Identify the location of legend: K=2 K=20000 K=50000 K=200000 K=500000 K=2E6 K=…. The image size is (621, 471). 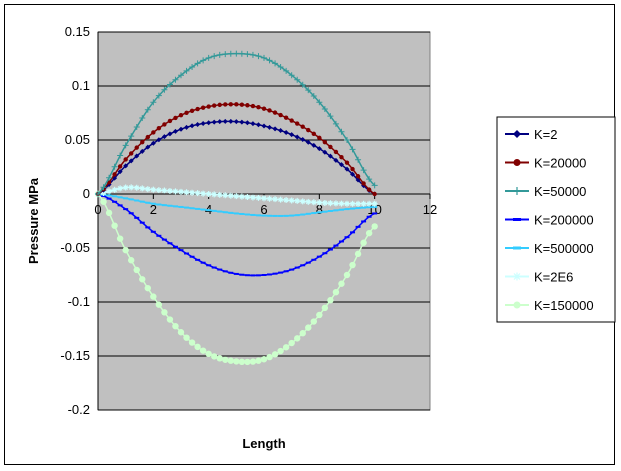
(556, 219).